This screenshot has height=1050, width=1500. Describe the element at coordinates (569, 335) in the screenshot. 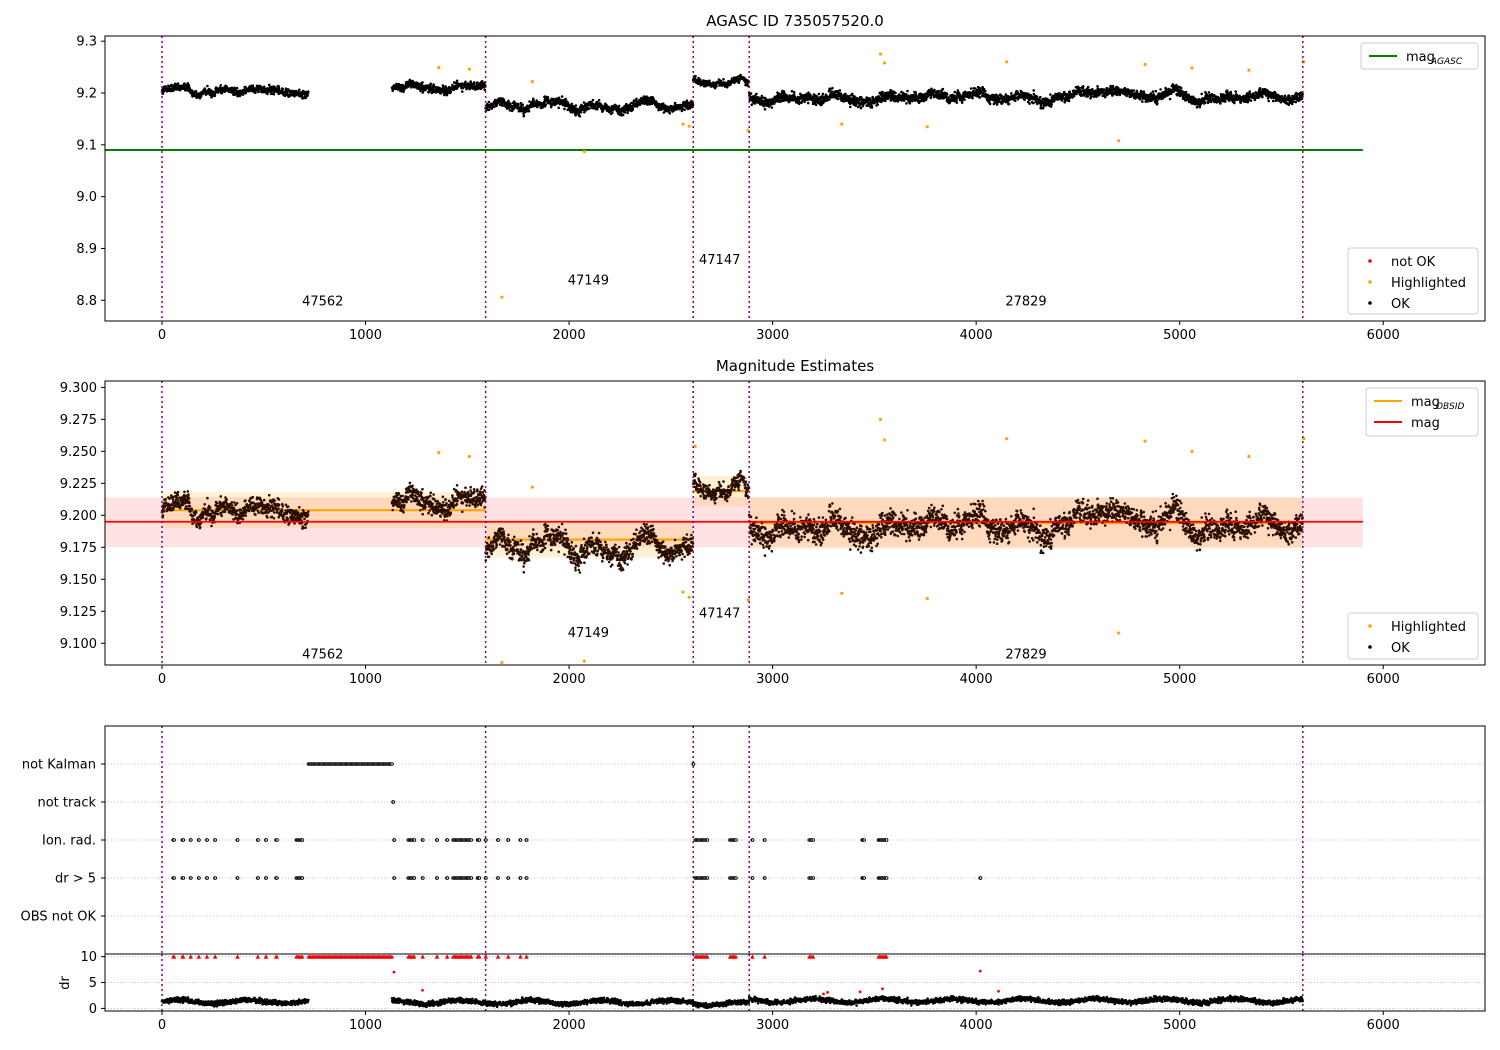

I see `x-tick-label: 2000` at that location.